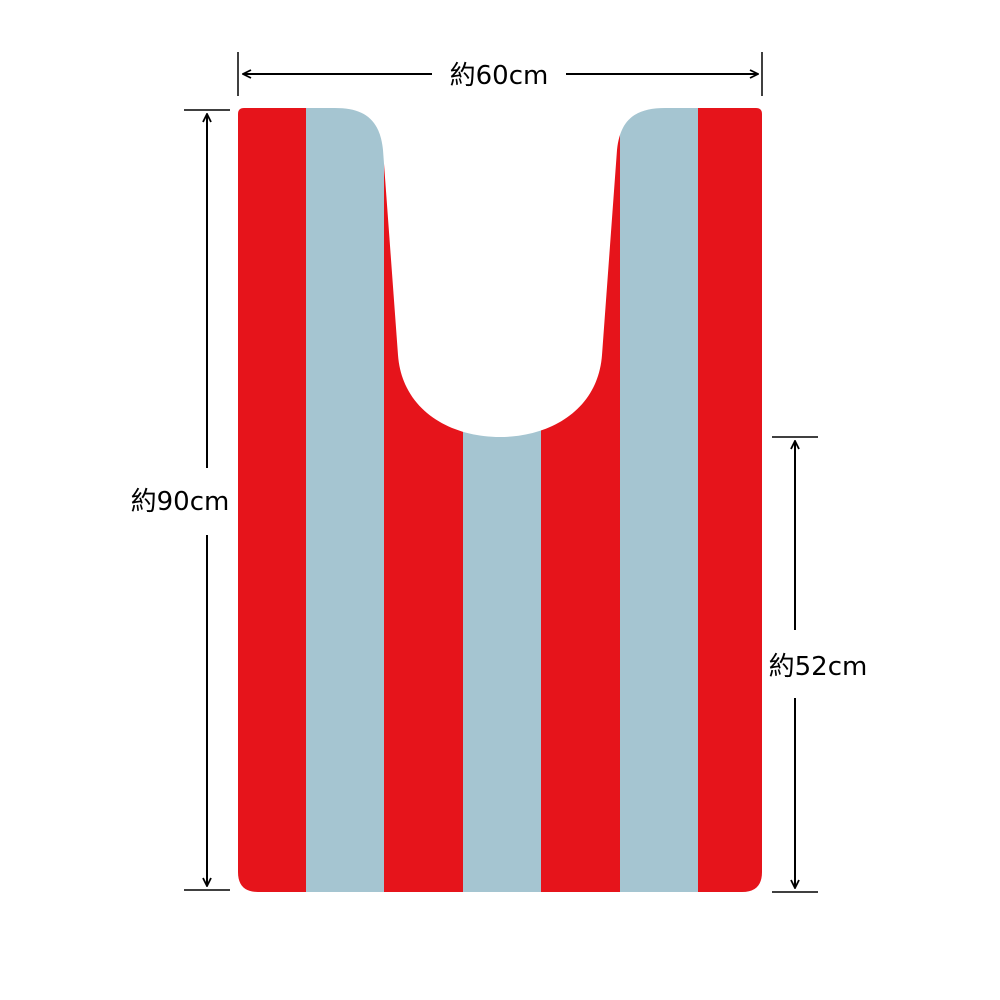 This screenshot has width=1000, height=1000. I want to click on depth-label: 約52cm, so click(818, 667).